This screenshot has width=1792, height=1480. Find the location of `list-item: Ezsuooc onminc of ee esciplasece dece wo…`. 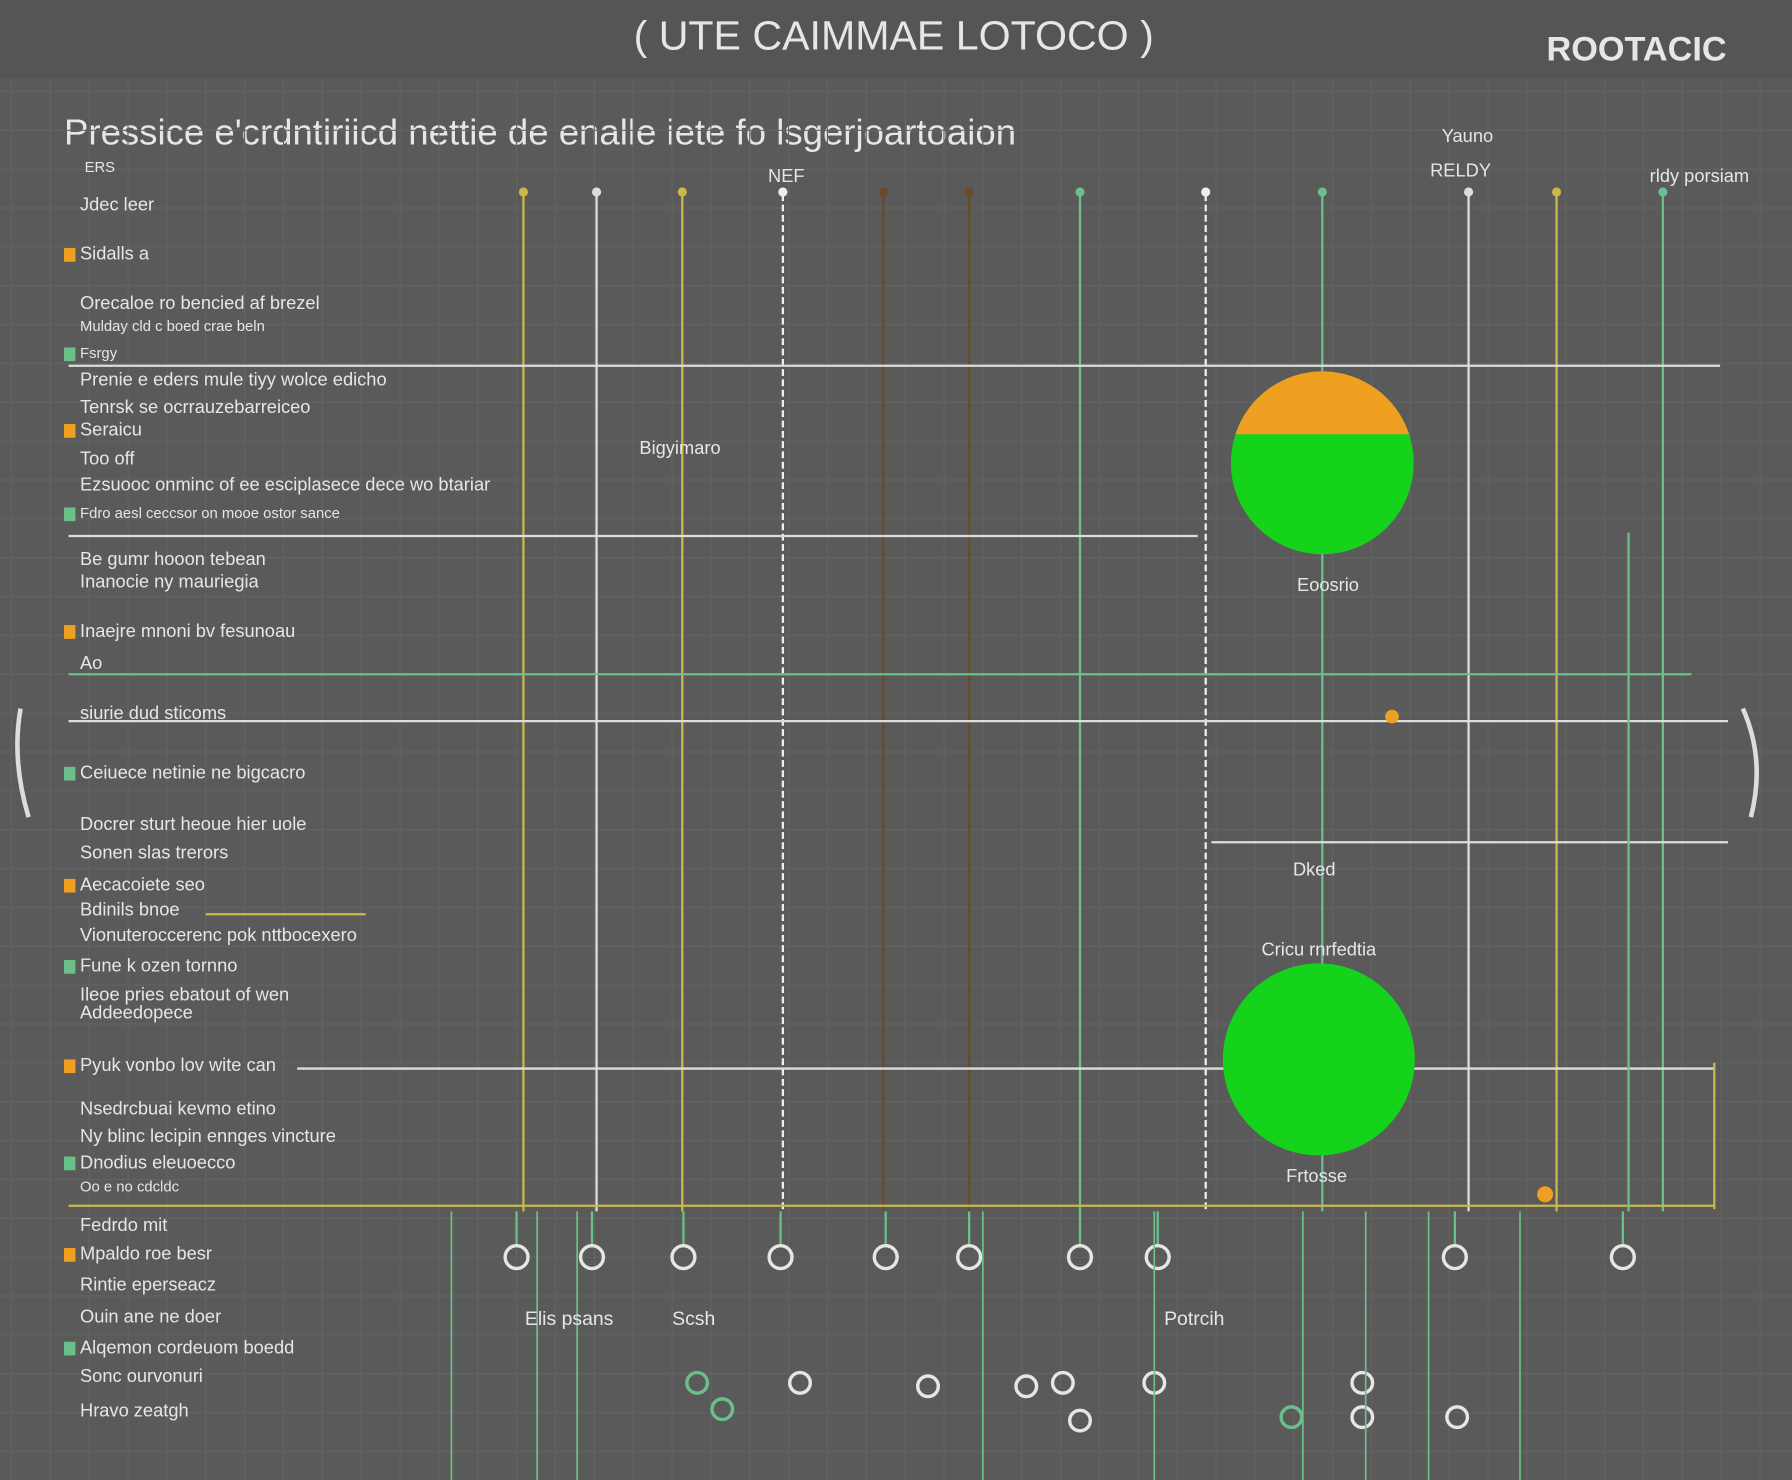

list-item: Ezsuooc onminc of ee esciplasece dece wo… is located at coordinates (285, 484).